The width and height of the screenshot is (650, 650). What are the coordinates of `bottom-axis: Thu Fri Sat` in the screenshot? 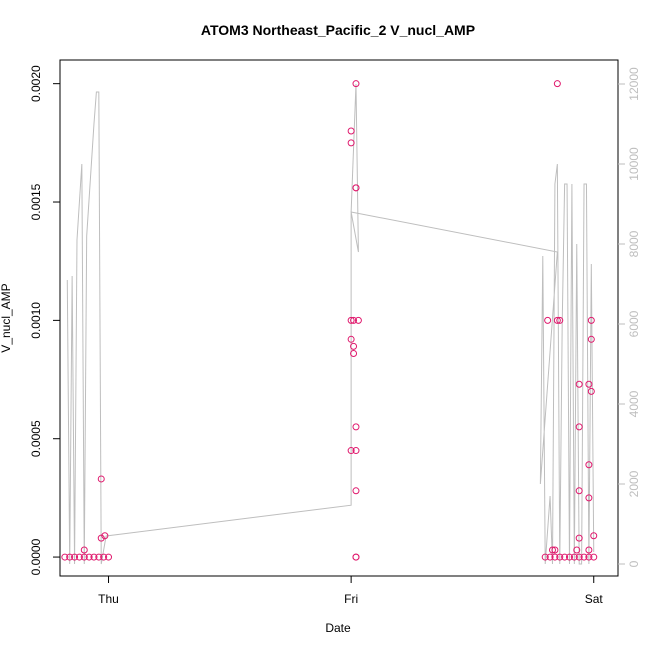 It's located at (350, 591).